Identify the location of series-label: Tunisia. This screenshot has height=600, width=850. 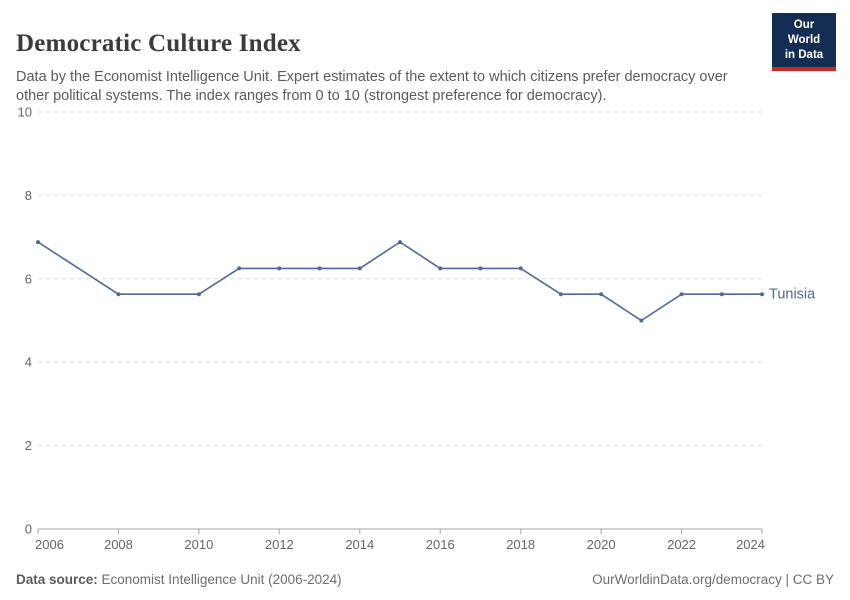
(792, 295).